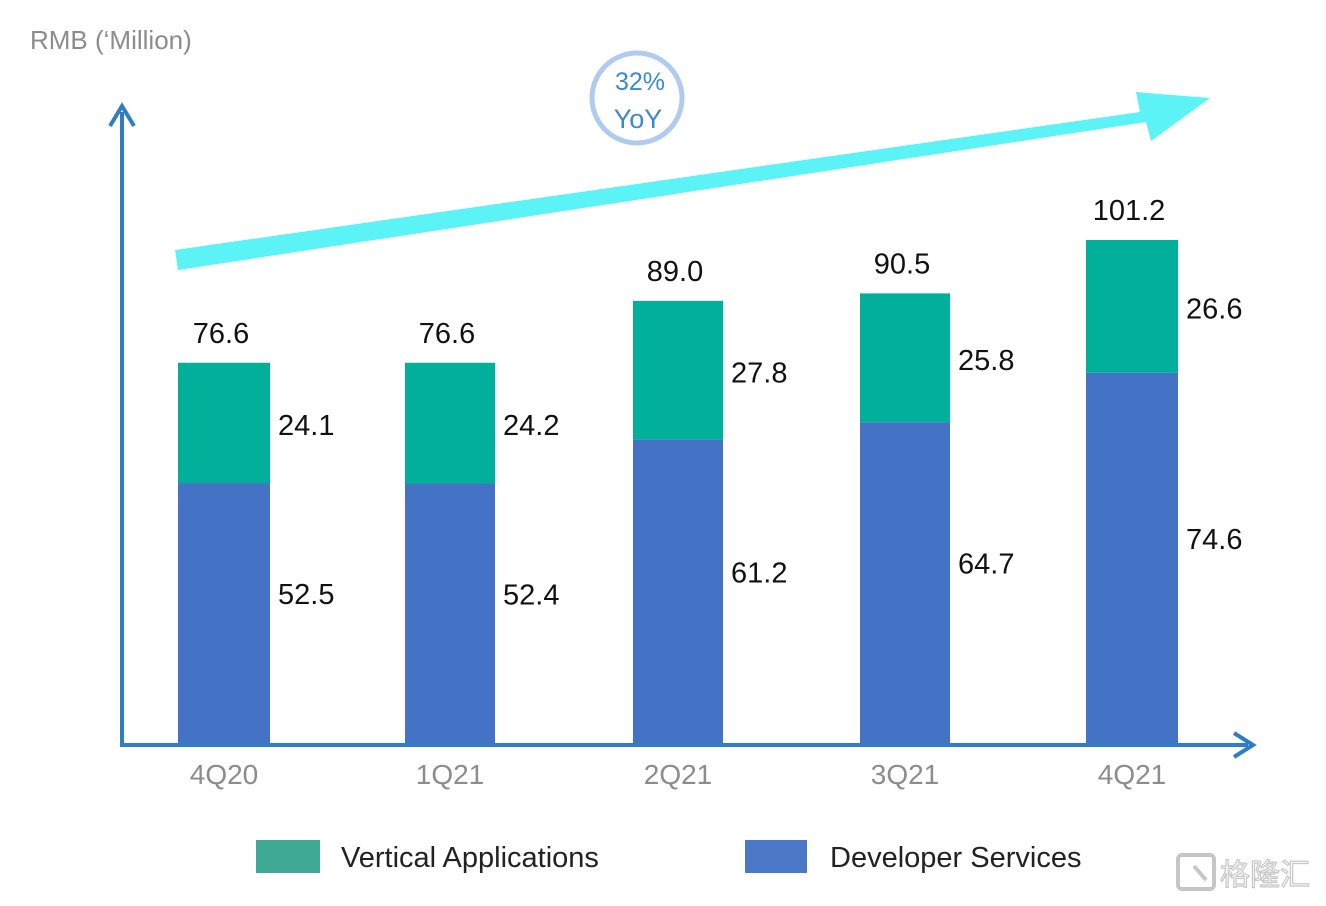  Describe the element at coordinates (776, 856) in the screenshot. I see `legend-swatch-developer-services` at that location.